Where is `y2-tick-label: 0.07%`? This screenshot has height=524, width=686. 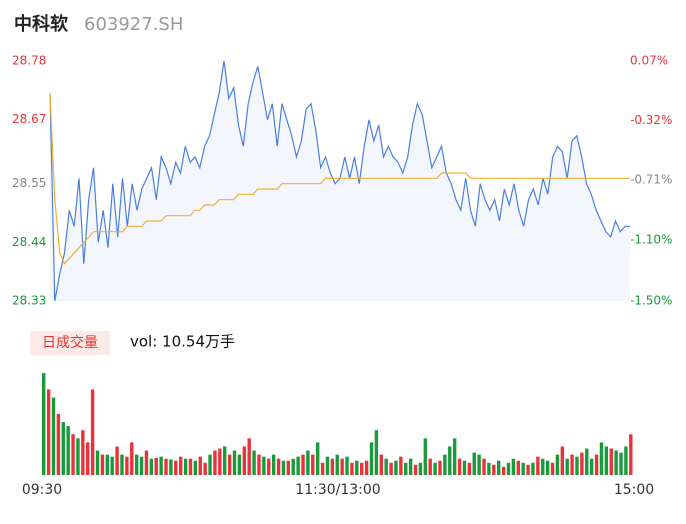 y2-tick-label: 0.07% is located at coordinates (649, 61).